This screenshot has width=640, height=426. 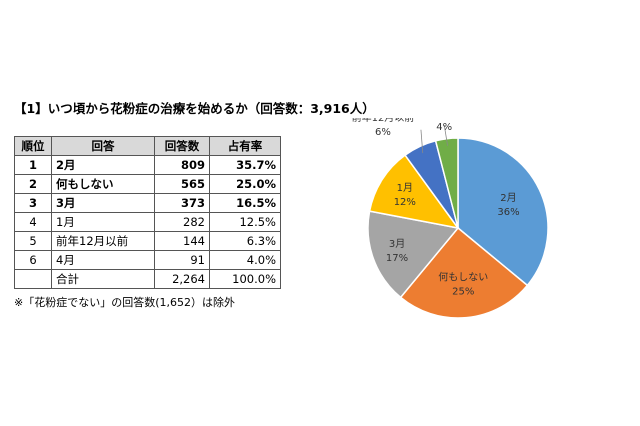 I want to click on row-count: 91, so click(x=182, y=260).